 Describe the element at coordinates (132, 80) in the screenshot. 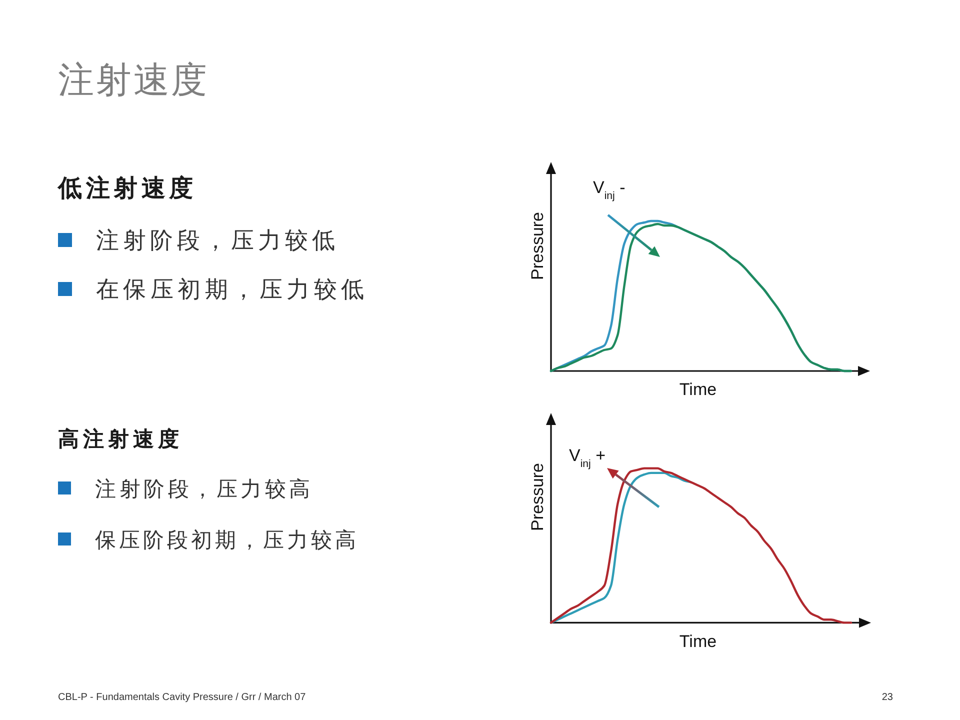

I see `text: 注射速度` at that location.